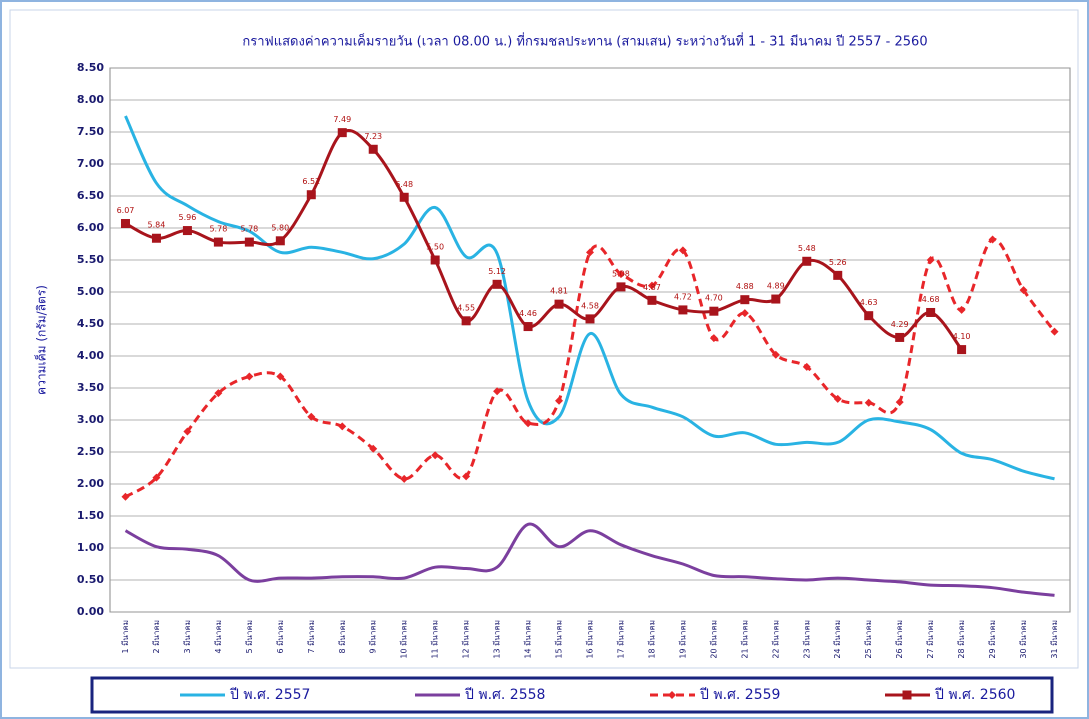  I want to click on y-tick-label: 7.50, so click(90, 131).